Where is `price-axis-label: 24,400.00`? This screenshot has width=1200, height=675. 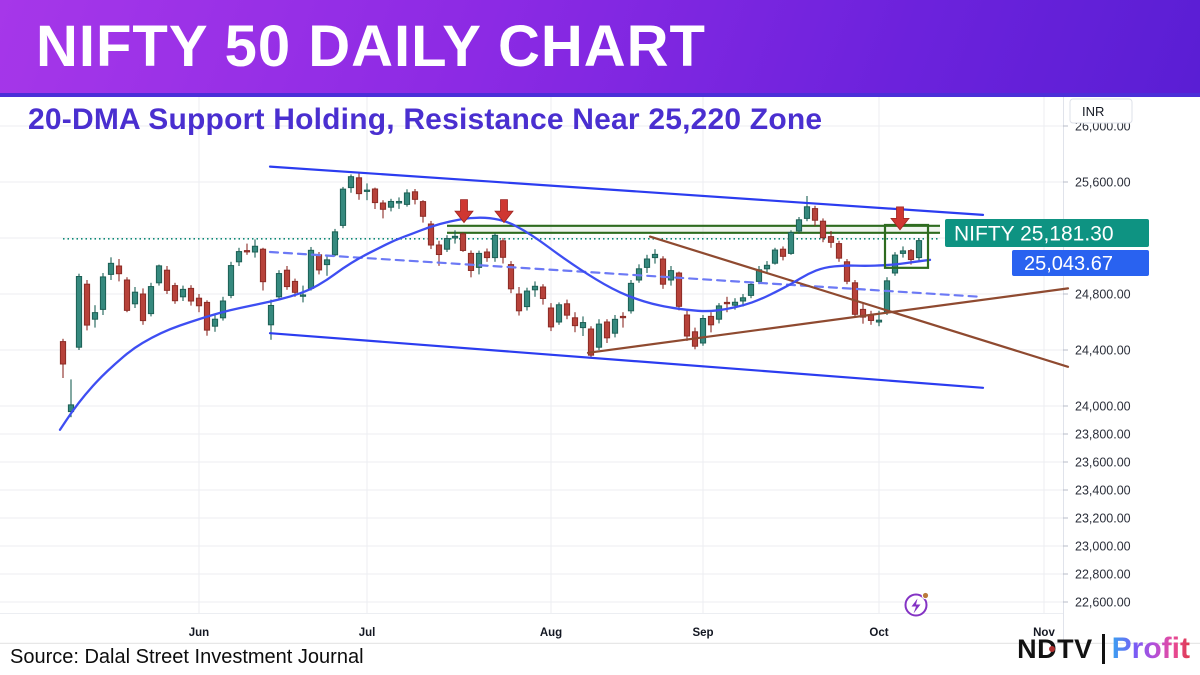 price-axis-label: 24,400.00 is located at coordinates (1103, 351).